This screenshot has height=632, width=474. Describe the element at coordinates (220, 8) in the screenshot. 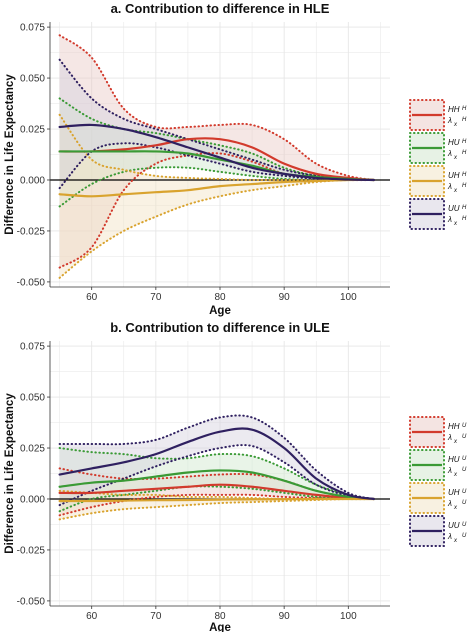

I see `chart-title: a. Contribution to difference in HLE` at that location.